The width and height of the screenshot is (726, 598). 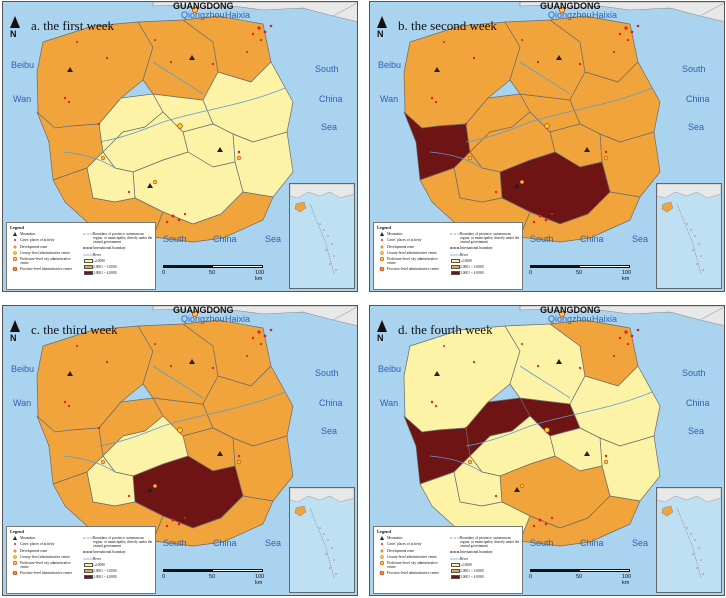 I want to click on legend-item: Development zone, so click(x=412, y=551).